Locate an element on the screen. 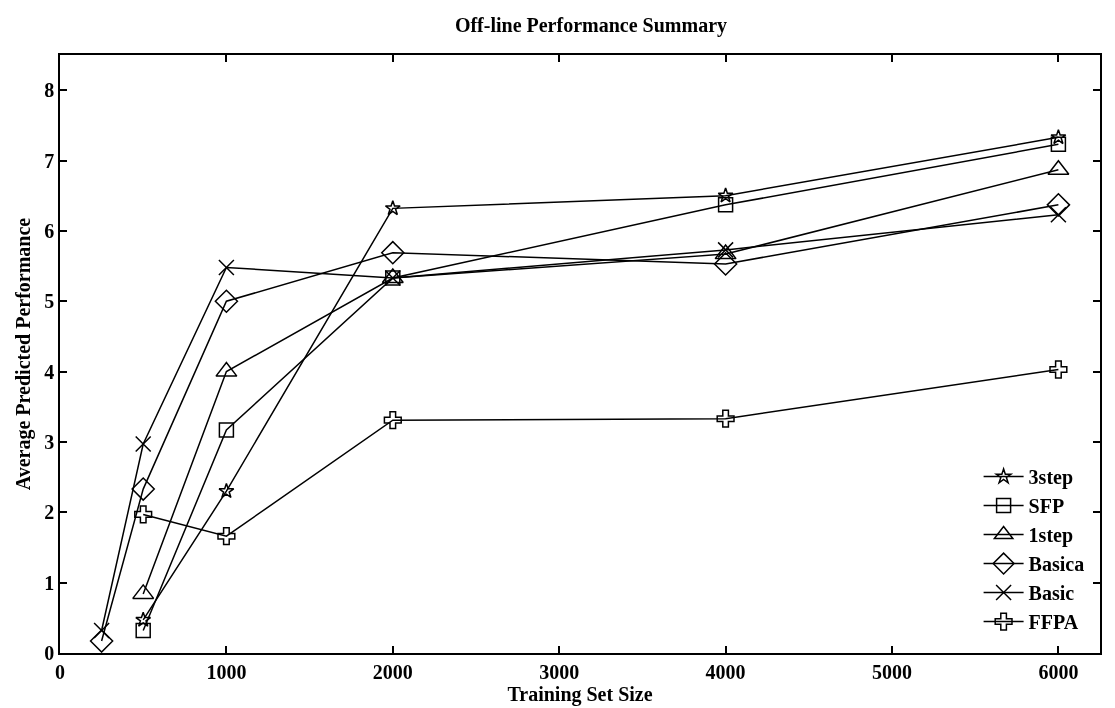 This screenshot has height=708, width=1115. x-tick-label: 4000 is located at coordinates (725, 671).